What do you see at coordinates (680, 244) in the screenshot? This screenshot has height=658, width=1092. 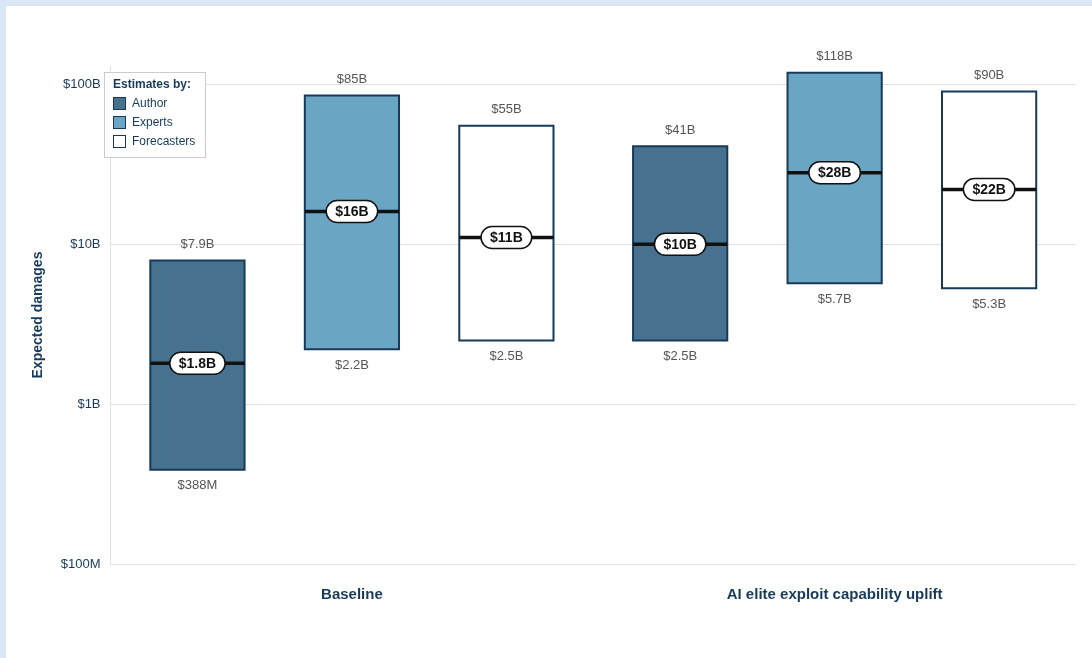 I see `annotation: $10B` at bounding box center [680, 244].